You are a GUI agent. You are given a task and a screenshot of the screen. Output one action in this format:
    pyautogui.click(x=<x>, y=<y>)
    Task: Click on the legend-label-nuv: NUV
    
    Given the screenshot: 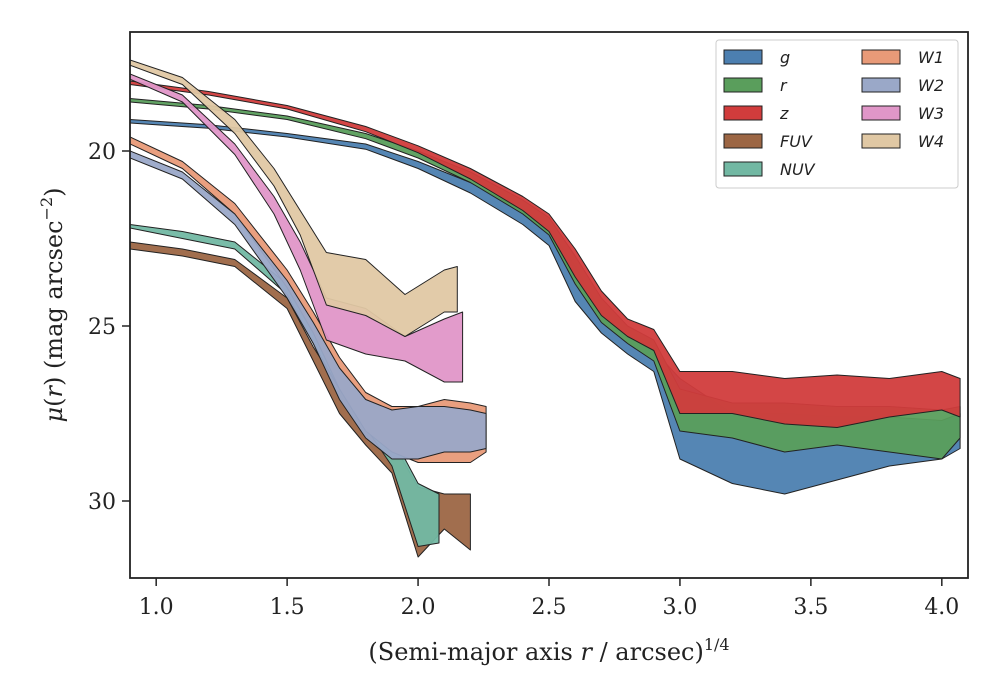 What is the action you would take?
    pyautogui.click(x=798, y=169)
    